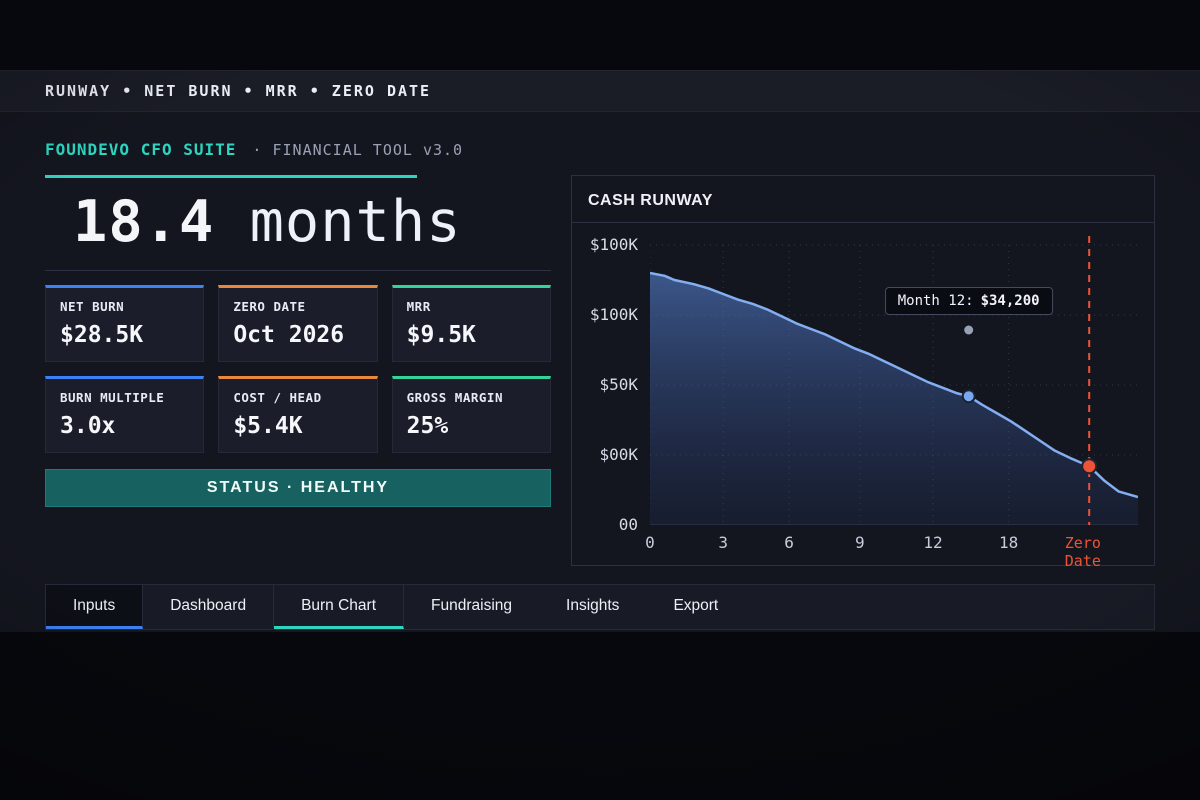  Describe the element at coordinates (238, 91) in the screenshot. I see `ticker-text: RUNWAY • NET BURN • MRR • ZERO DATE` at that location.